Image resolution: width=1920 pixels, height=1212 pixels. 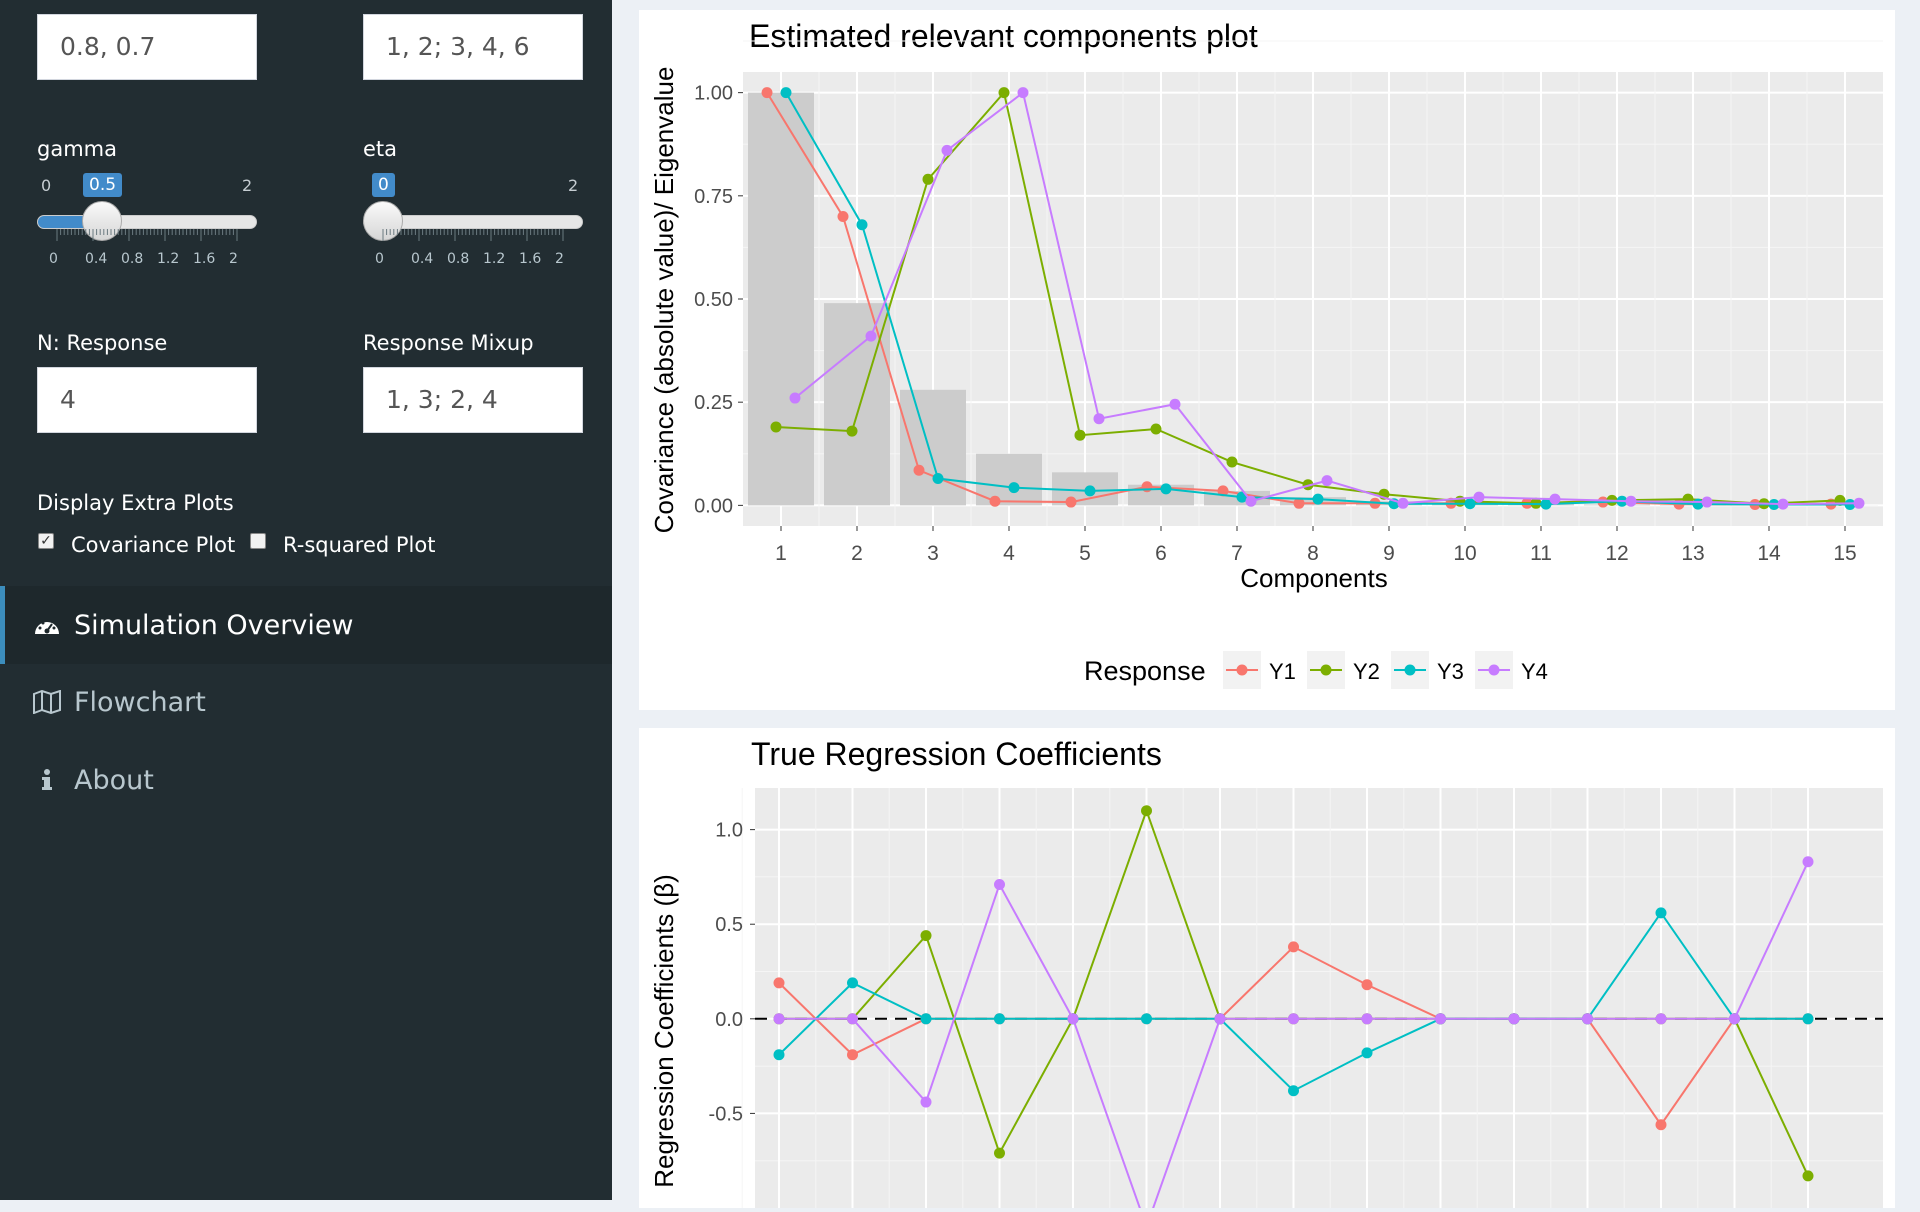 I want to click on gamma-slider-track, so click(x=147, y=222).